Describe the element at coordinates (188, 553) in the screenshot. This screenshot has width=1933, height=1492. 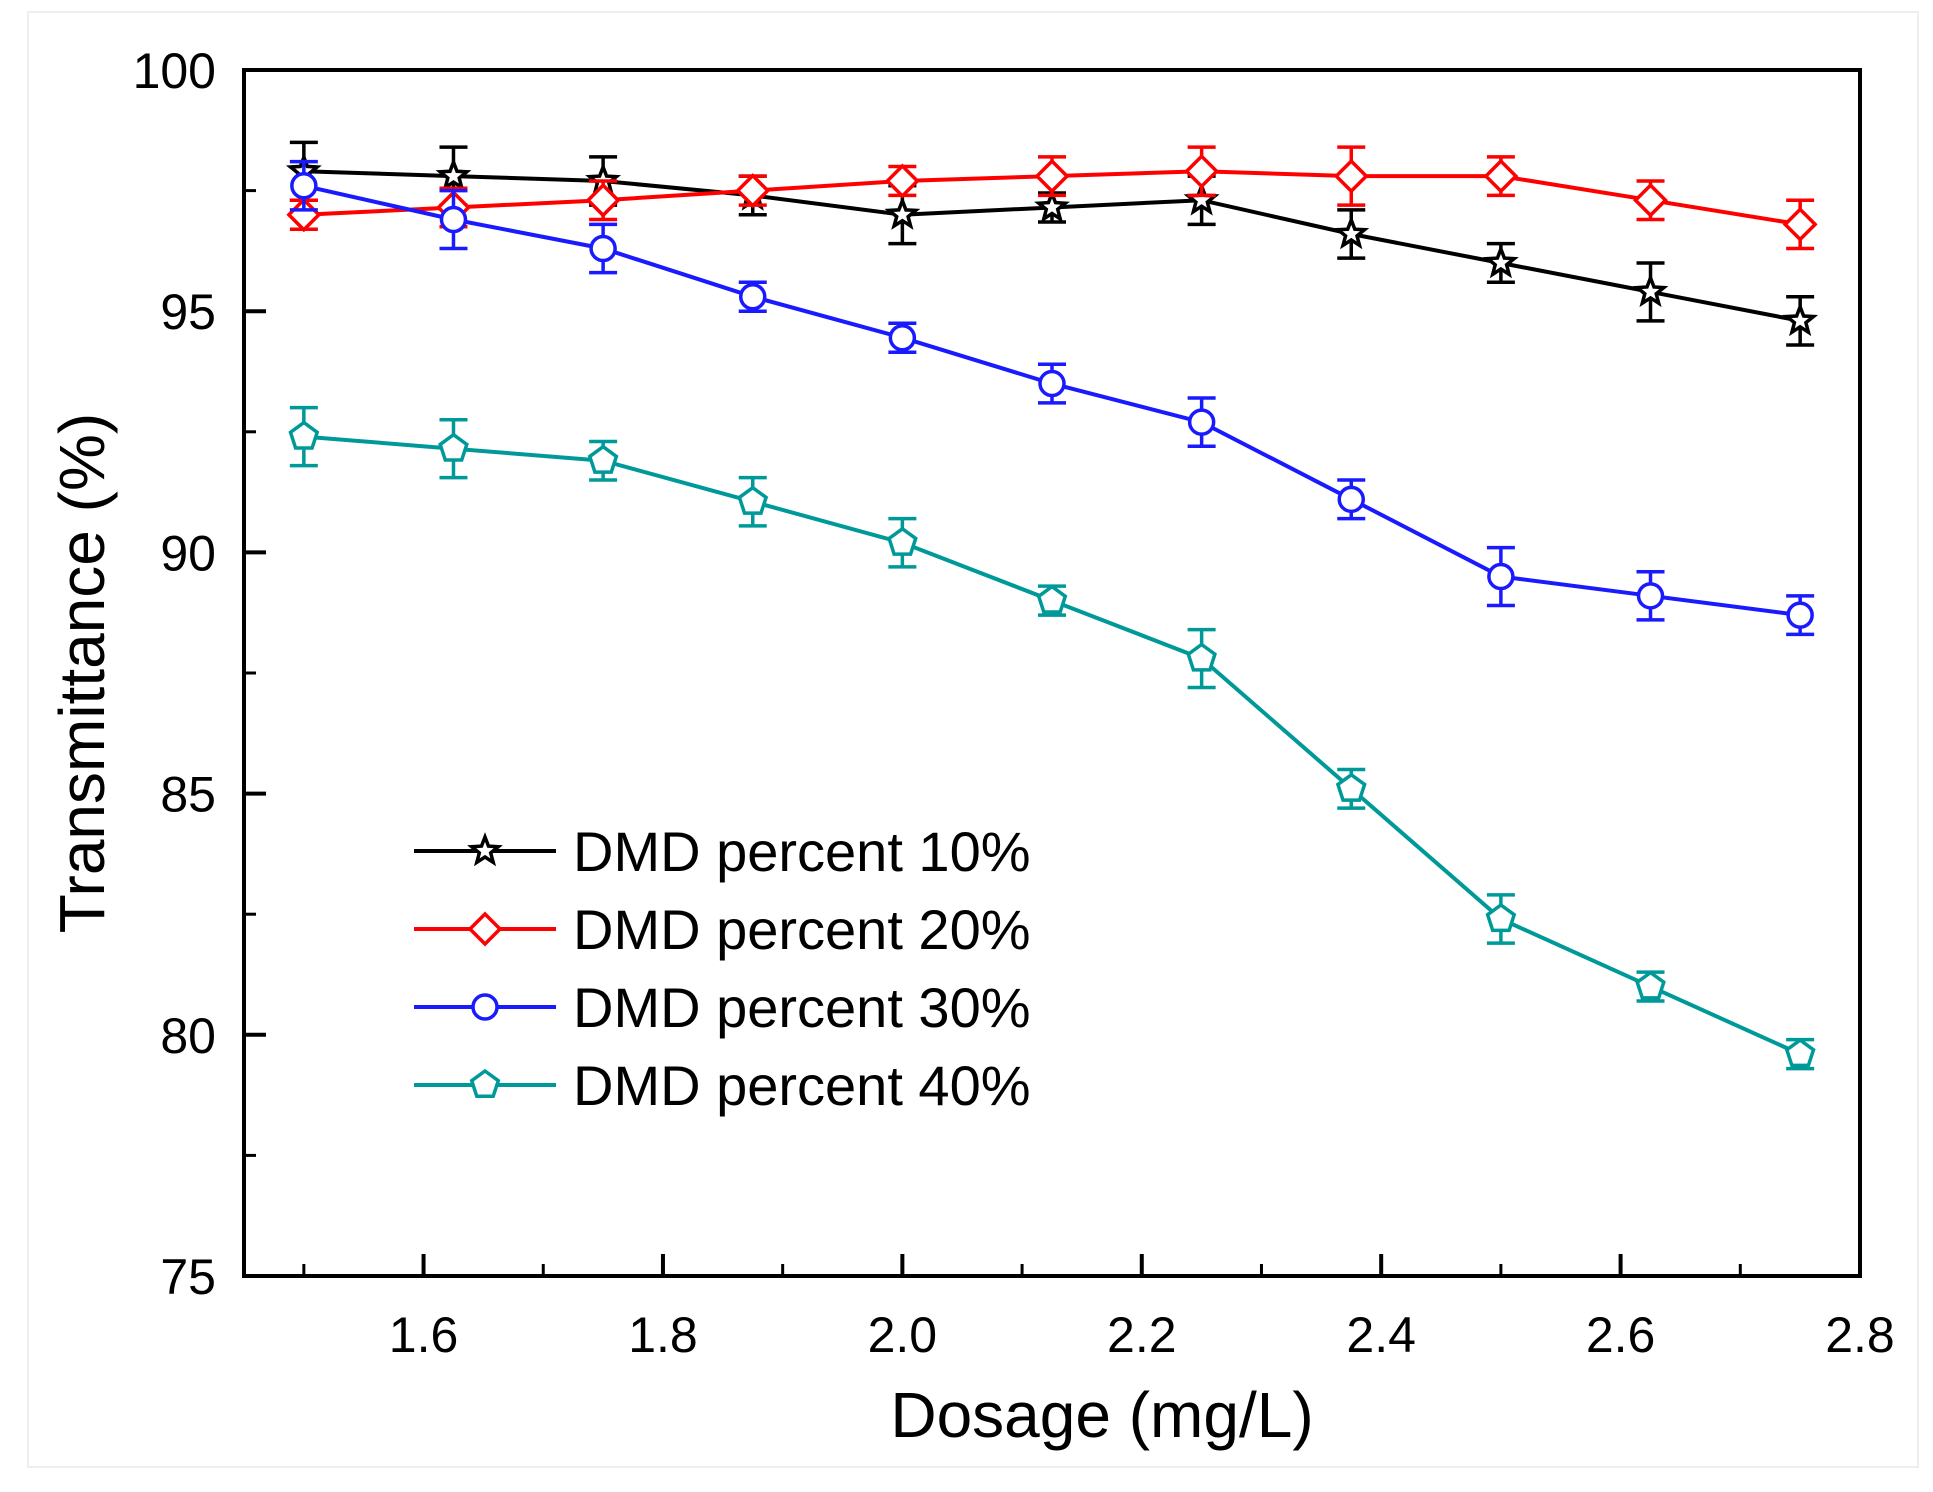
I see `y-tick-label: 90` at that location.